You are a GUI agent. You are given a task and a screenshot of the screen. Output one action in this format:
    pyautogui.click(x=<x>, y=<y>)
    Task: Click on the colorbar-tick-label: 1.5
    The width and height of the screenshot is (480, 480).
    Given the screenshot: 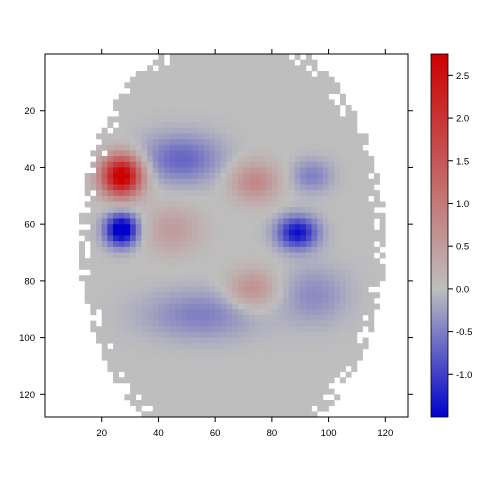 What is the action you would take?
    pyautogui.click(x=462, y=161)
    